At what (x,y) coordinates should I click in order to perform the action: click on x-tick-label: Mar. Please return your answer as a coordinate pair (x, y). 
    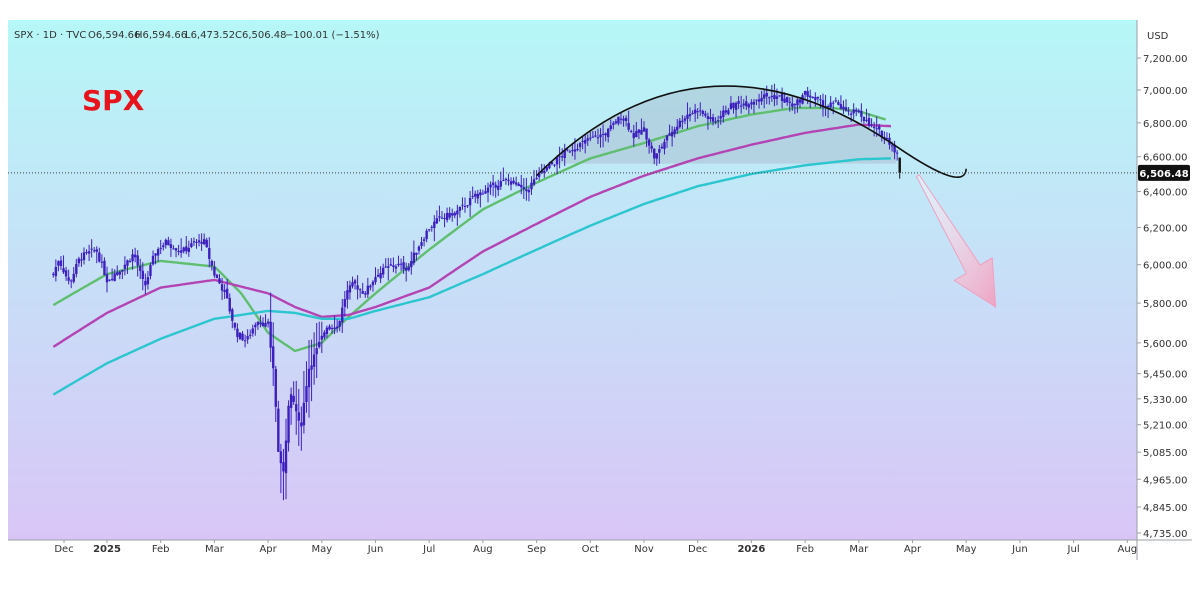
    Looking at the image, I should click on (215, 549).